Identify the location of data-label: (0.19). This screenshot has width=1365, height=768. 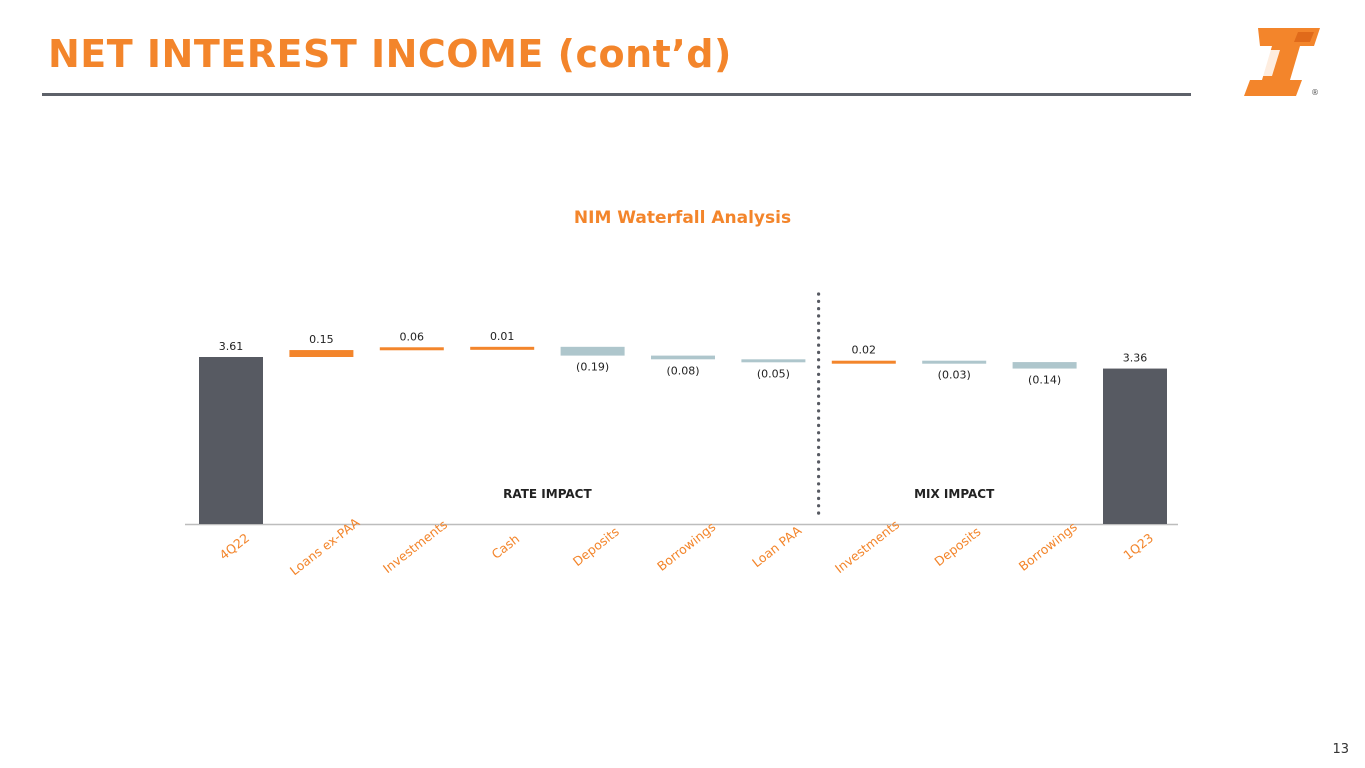
(592, 367).